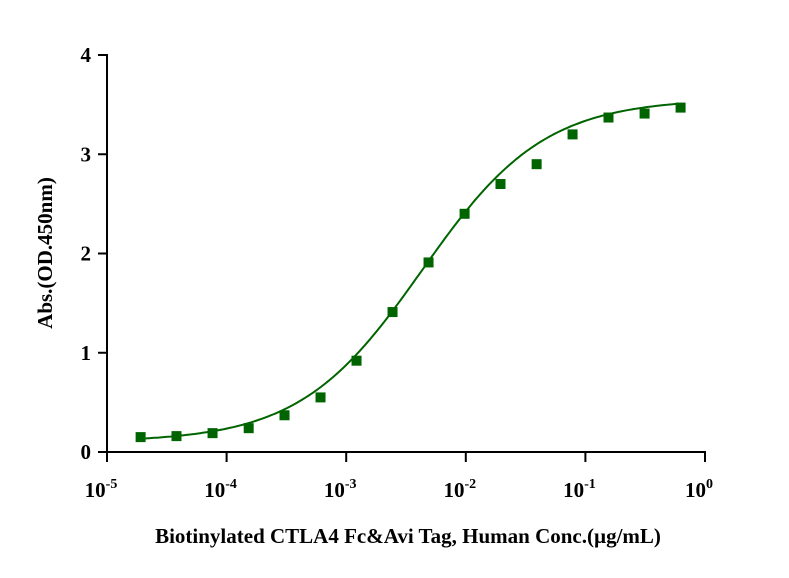  I want to click on x-tick-exponent: -2, so click(470, 484).